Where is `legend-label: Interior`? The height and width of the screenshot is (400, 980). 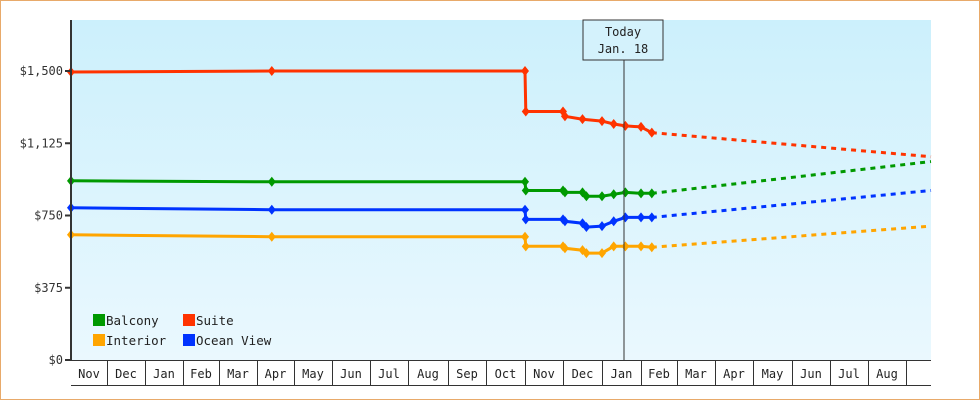 legend-label: Interior is located at coordinates (136, 340).